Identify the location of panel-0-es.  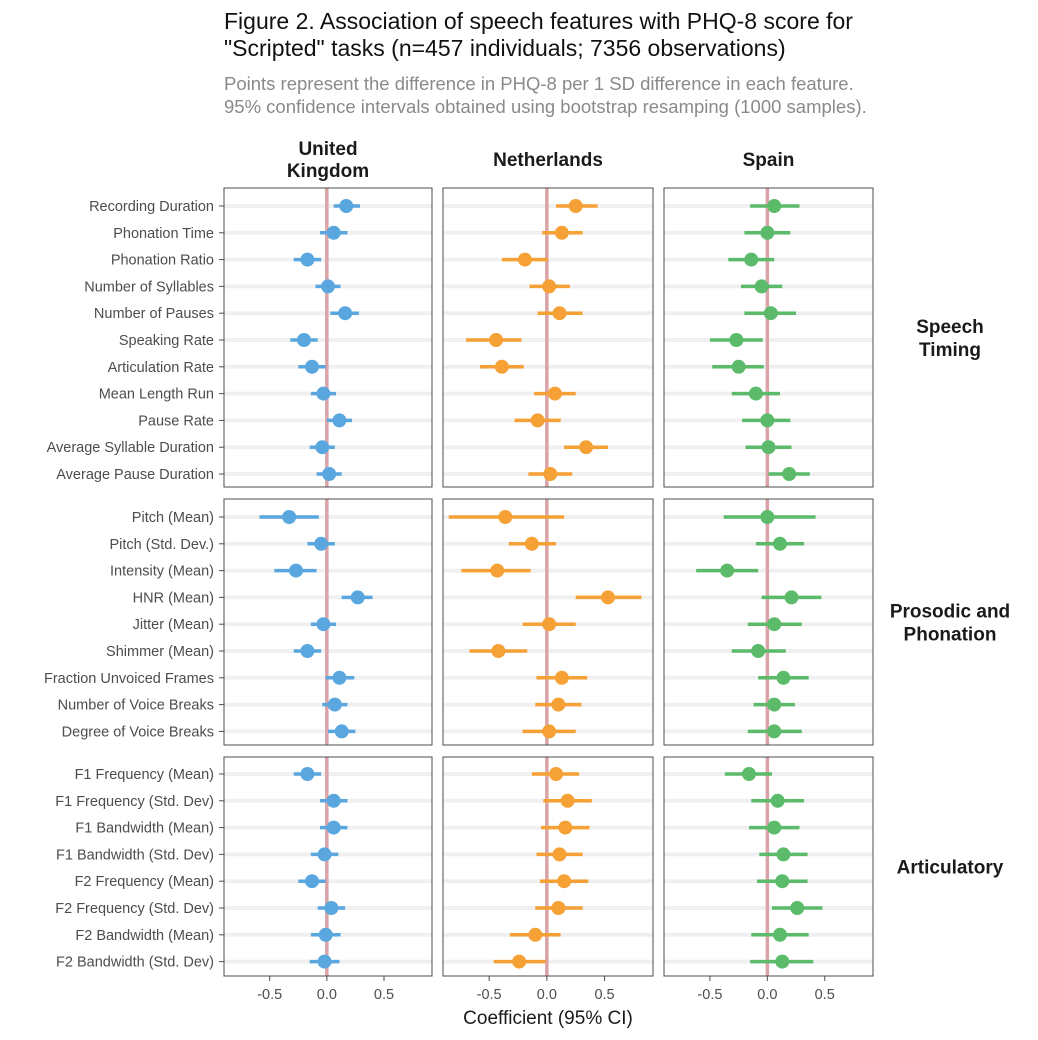
(768, 337).